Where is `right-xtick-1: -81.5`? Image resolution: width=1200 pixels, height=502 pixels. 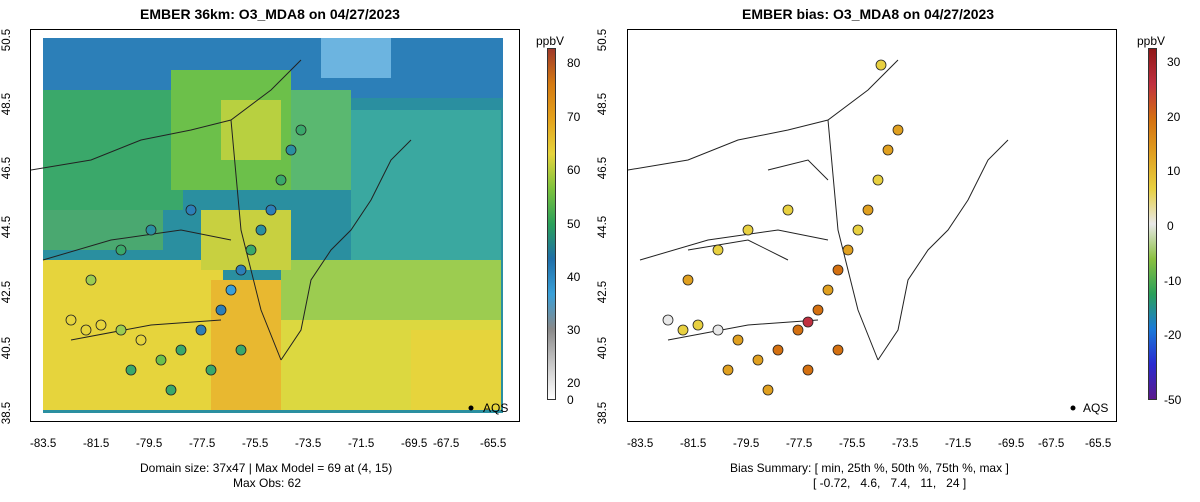 right-xtick-1: -81.5 is located at coordinates (693, 444).